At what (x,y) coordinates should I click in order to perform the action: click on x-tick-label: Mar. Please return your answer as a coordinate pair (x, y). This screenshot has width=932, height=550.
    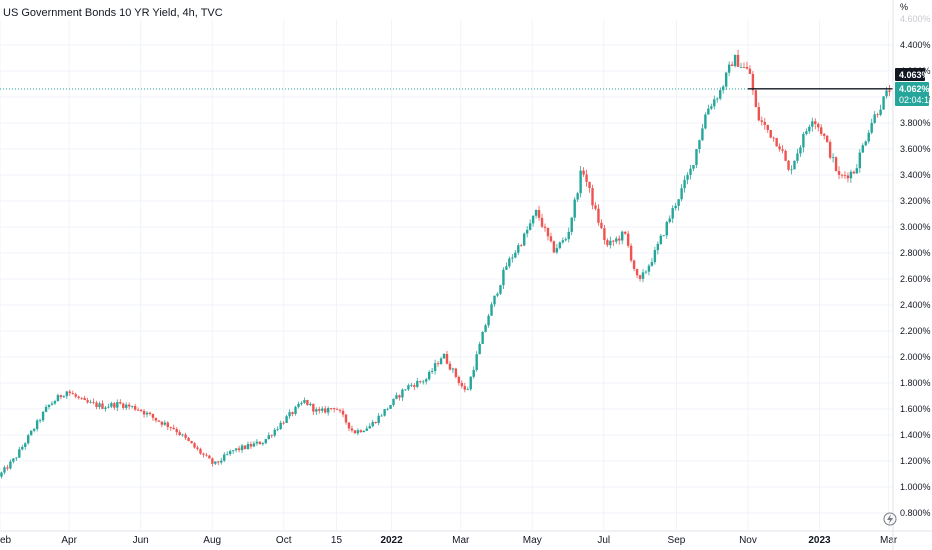
    Looking at the image, I should click on (889, 540).